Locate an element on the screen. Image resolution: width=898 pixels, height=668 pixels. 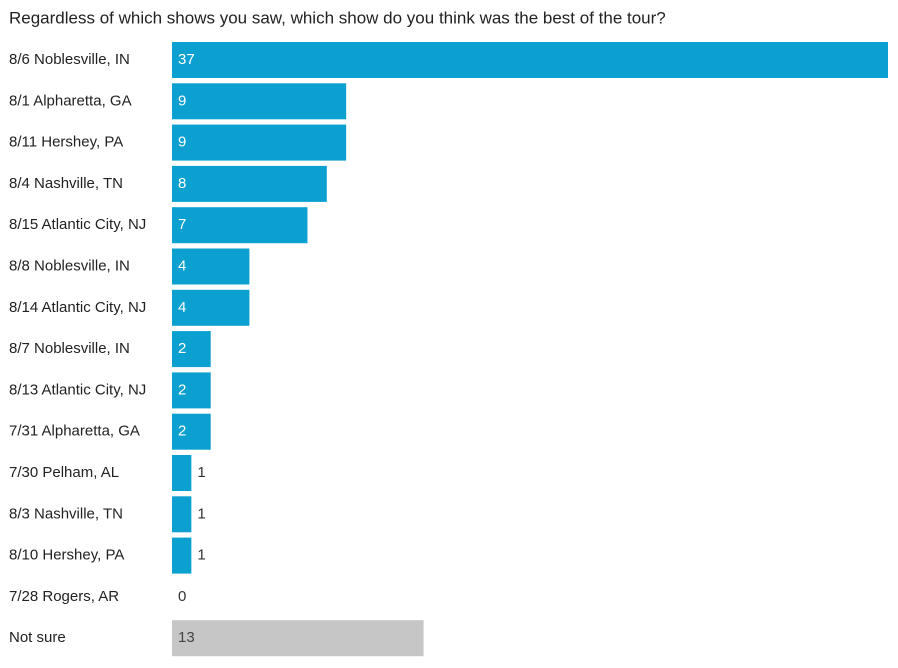
category-label: 8/3 Nashville, TN is located at coordinates (66, 513).